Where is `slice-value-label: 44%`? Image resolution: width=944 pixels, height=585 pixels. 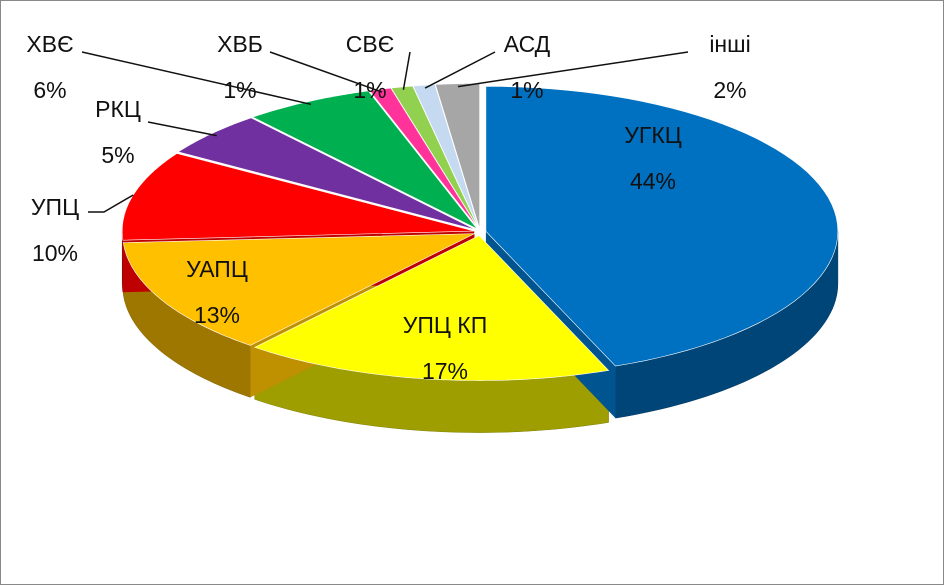 slice-value-label: 44% is located at coordinates (653, 181).